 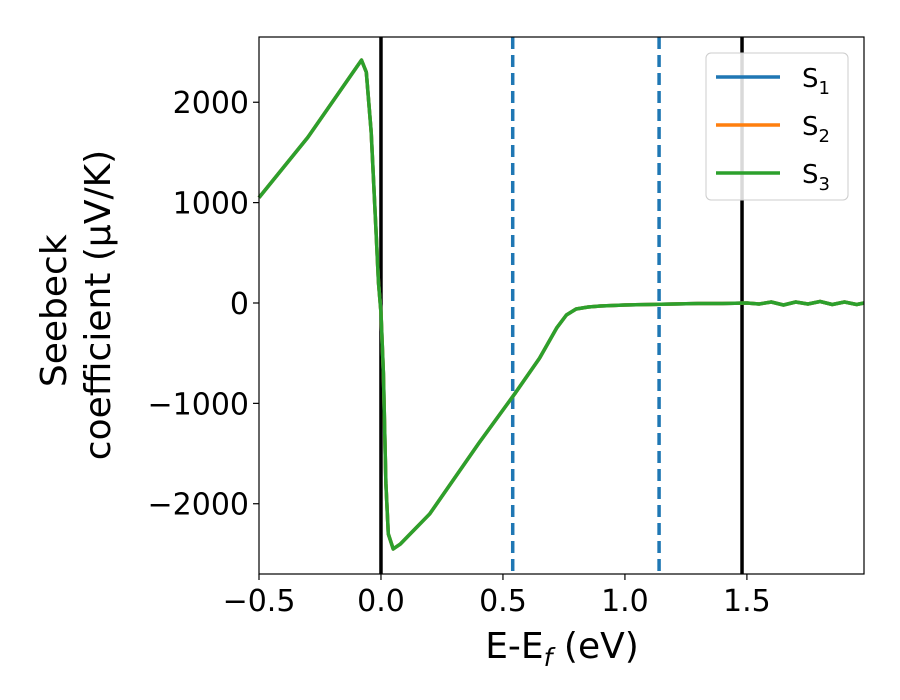 What do you see at coordinates (198, 404) in the screenshot?
I see `y-tick-label: −1000` at bounding box center [198, 404].